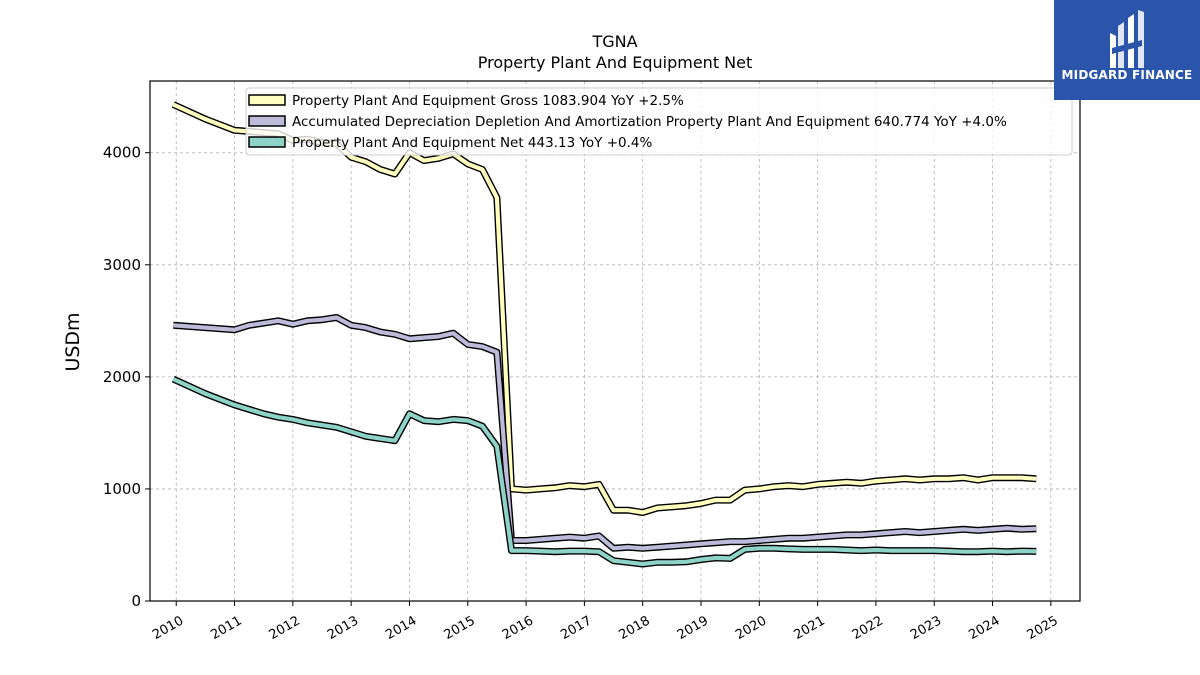  What do you see at coordinates (226, 628) in the screenshot?
I see `x-tick-label: 2011` at bounding box center [226, 628].